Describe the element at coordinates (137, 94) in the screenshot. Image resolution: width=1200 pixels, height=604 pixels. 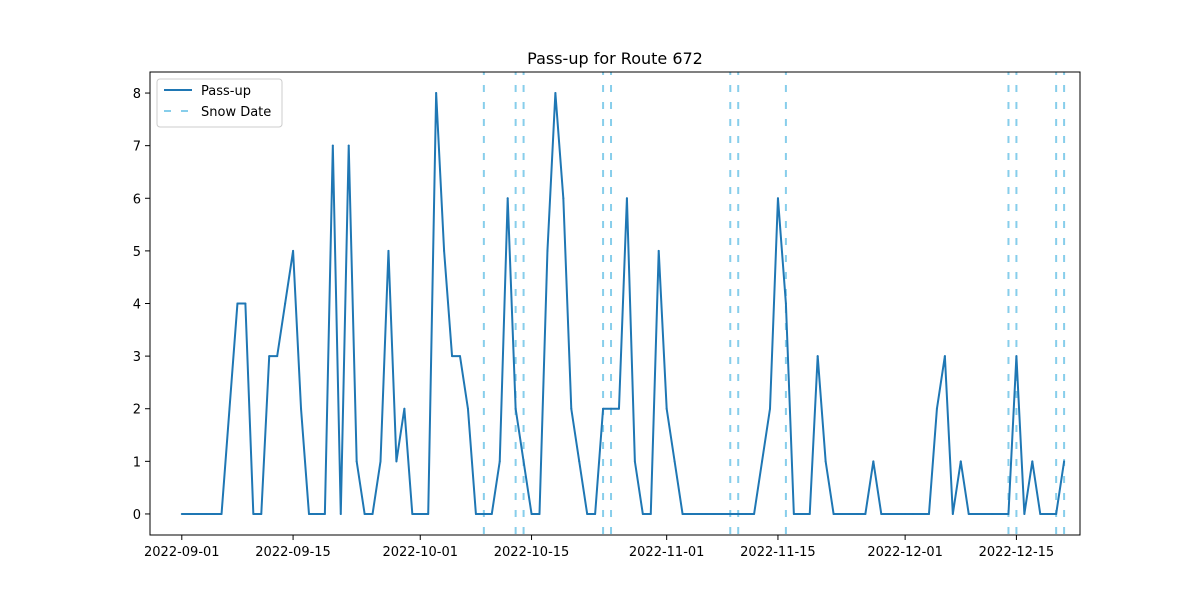
I see `y-tick-label: 8` at that location.